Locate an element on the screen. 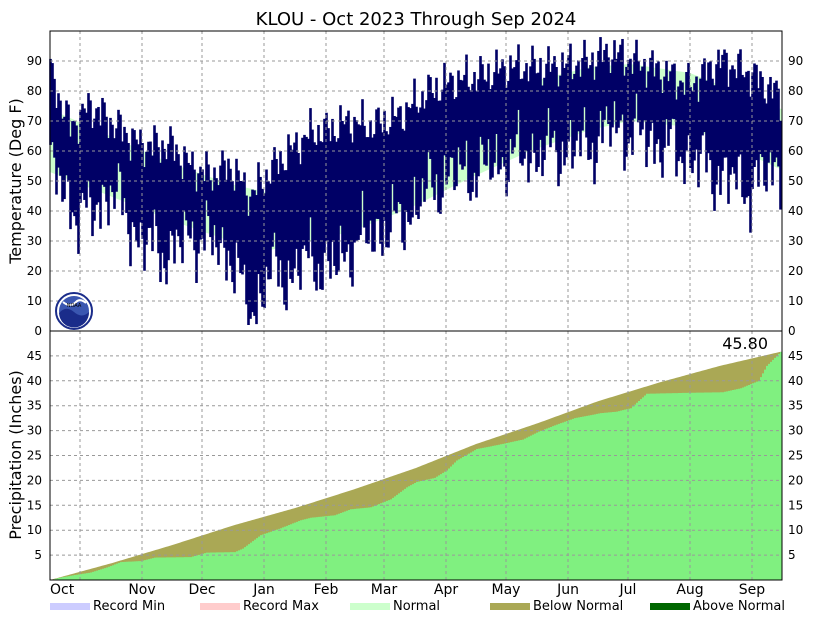  legend-swatch-above-normal is located at coordinates (670, 606).